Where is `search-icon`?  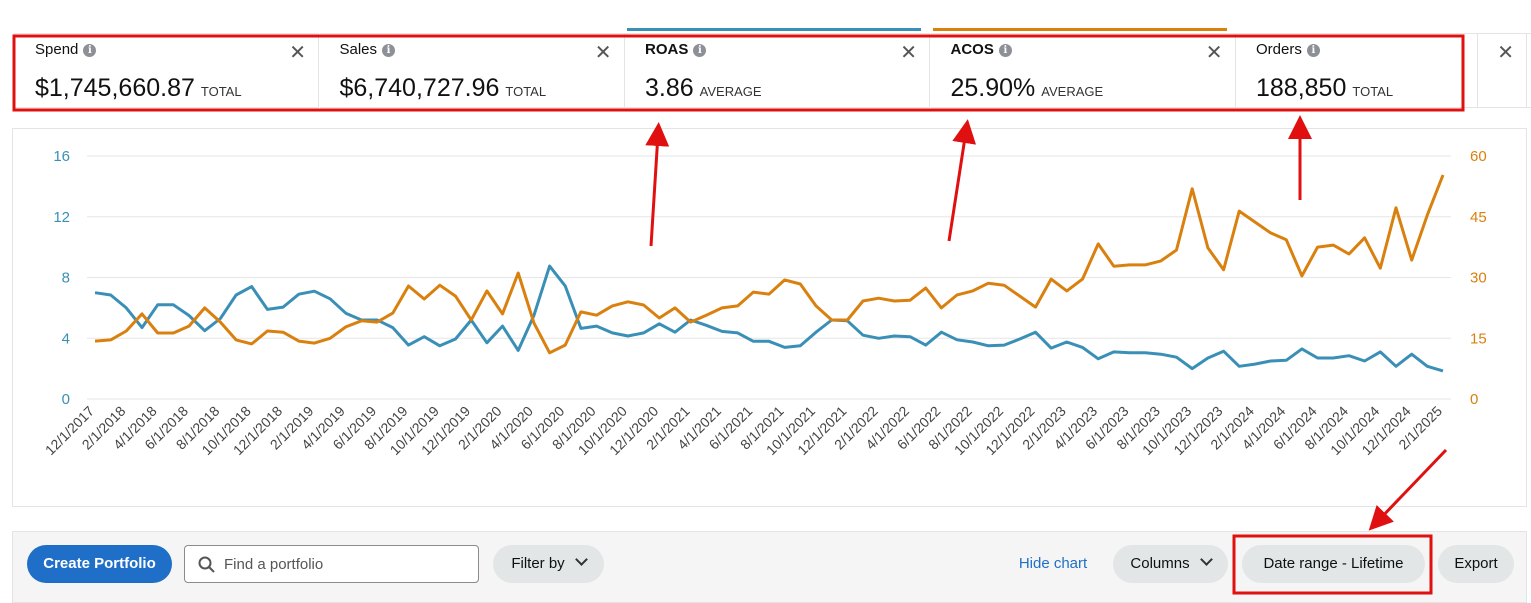
search-icon is located at coordinates (206, 564).